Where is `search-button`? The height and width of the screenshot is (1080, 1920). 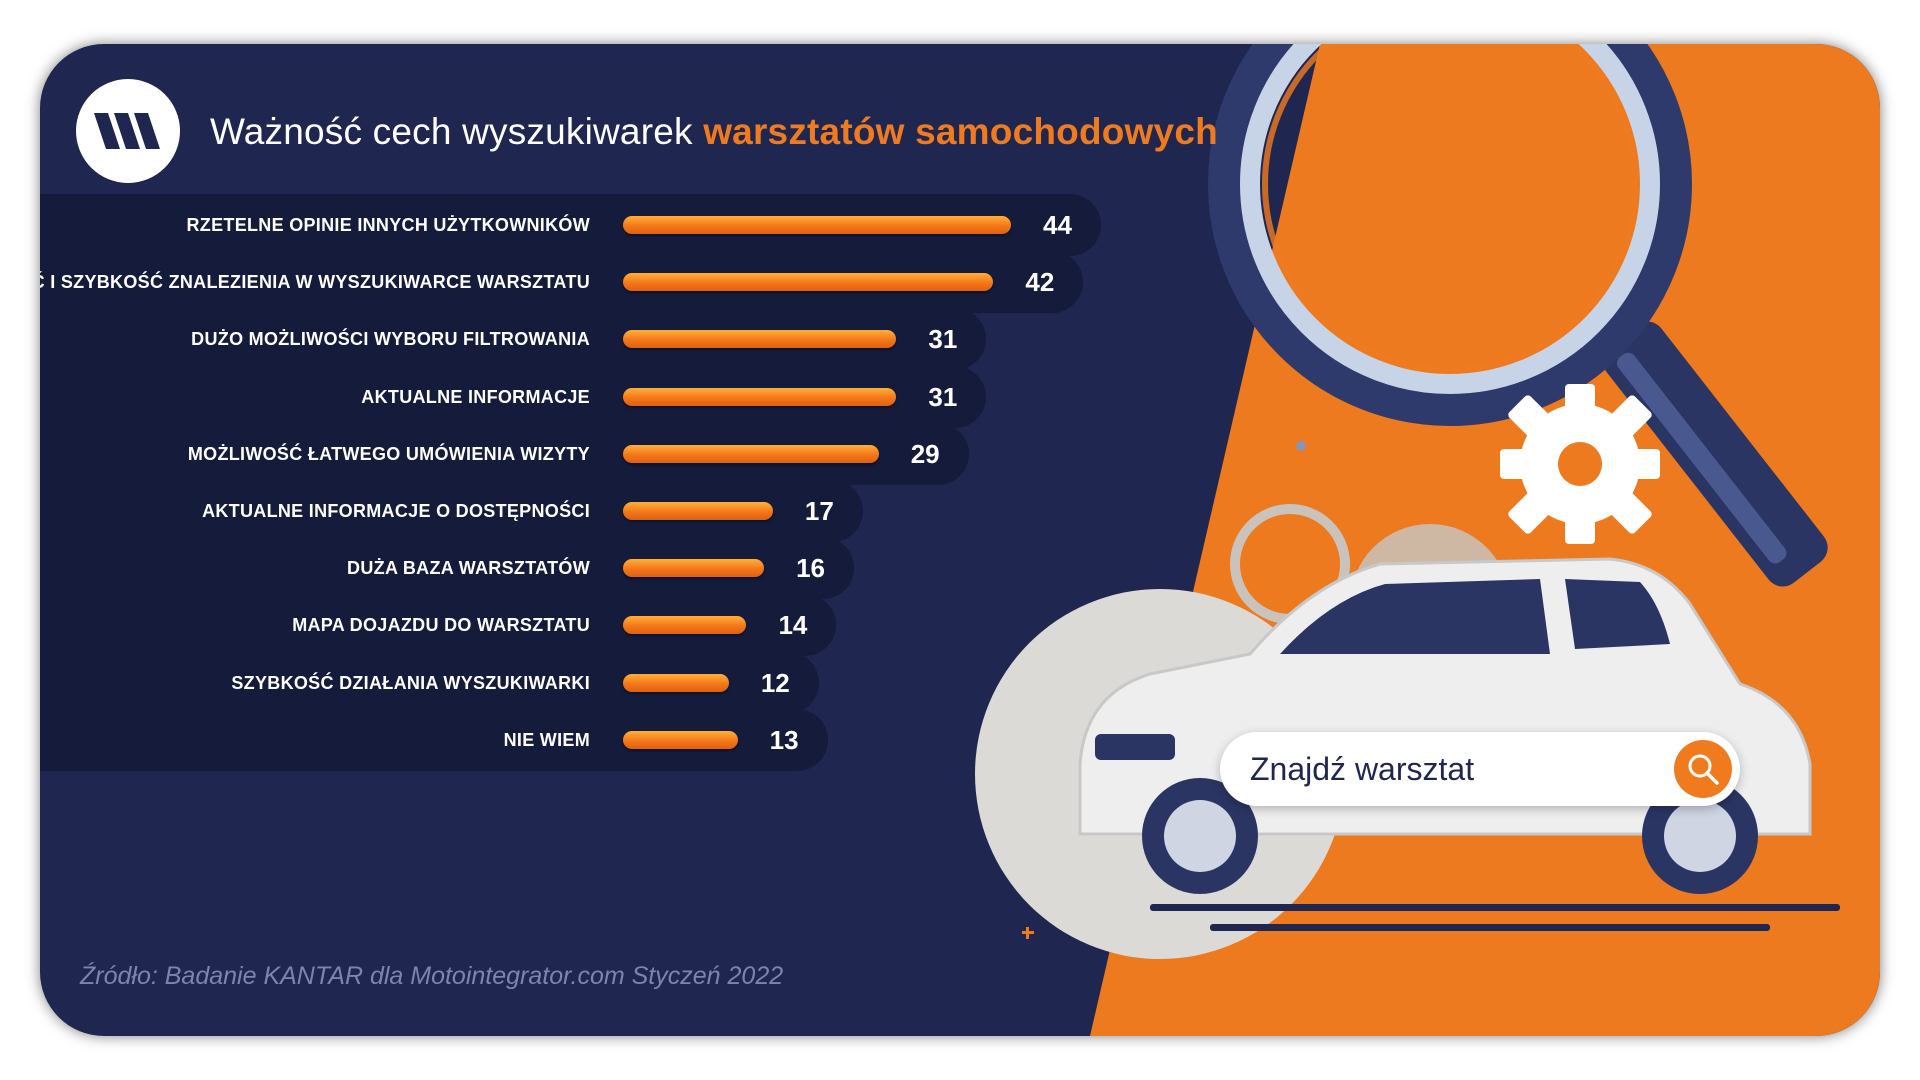
search-button is located at coordinates (1703, 769).